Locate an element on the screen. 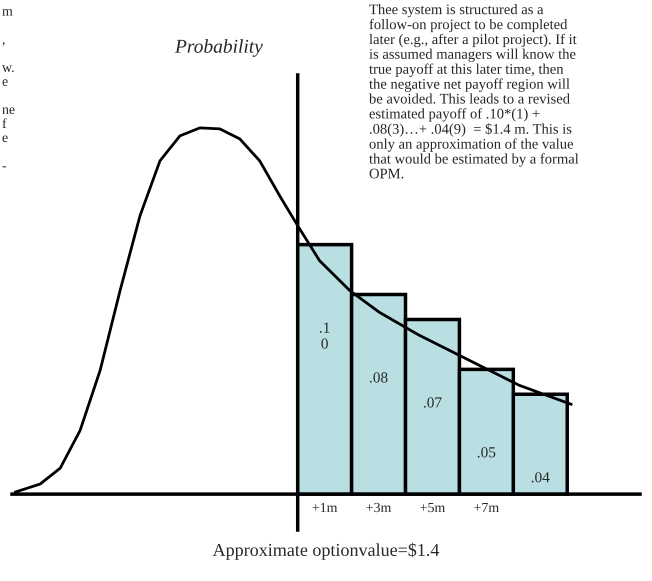  data-label: .04 is located at coordinates (541, 477).